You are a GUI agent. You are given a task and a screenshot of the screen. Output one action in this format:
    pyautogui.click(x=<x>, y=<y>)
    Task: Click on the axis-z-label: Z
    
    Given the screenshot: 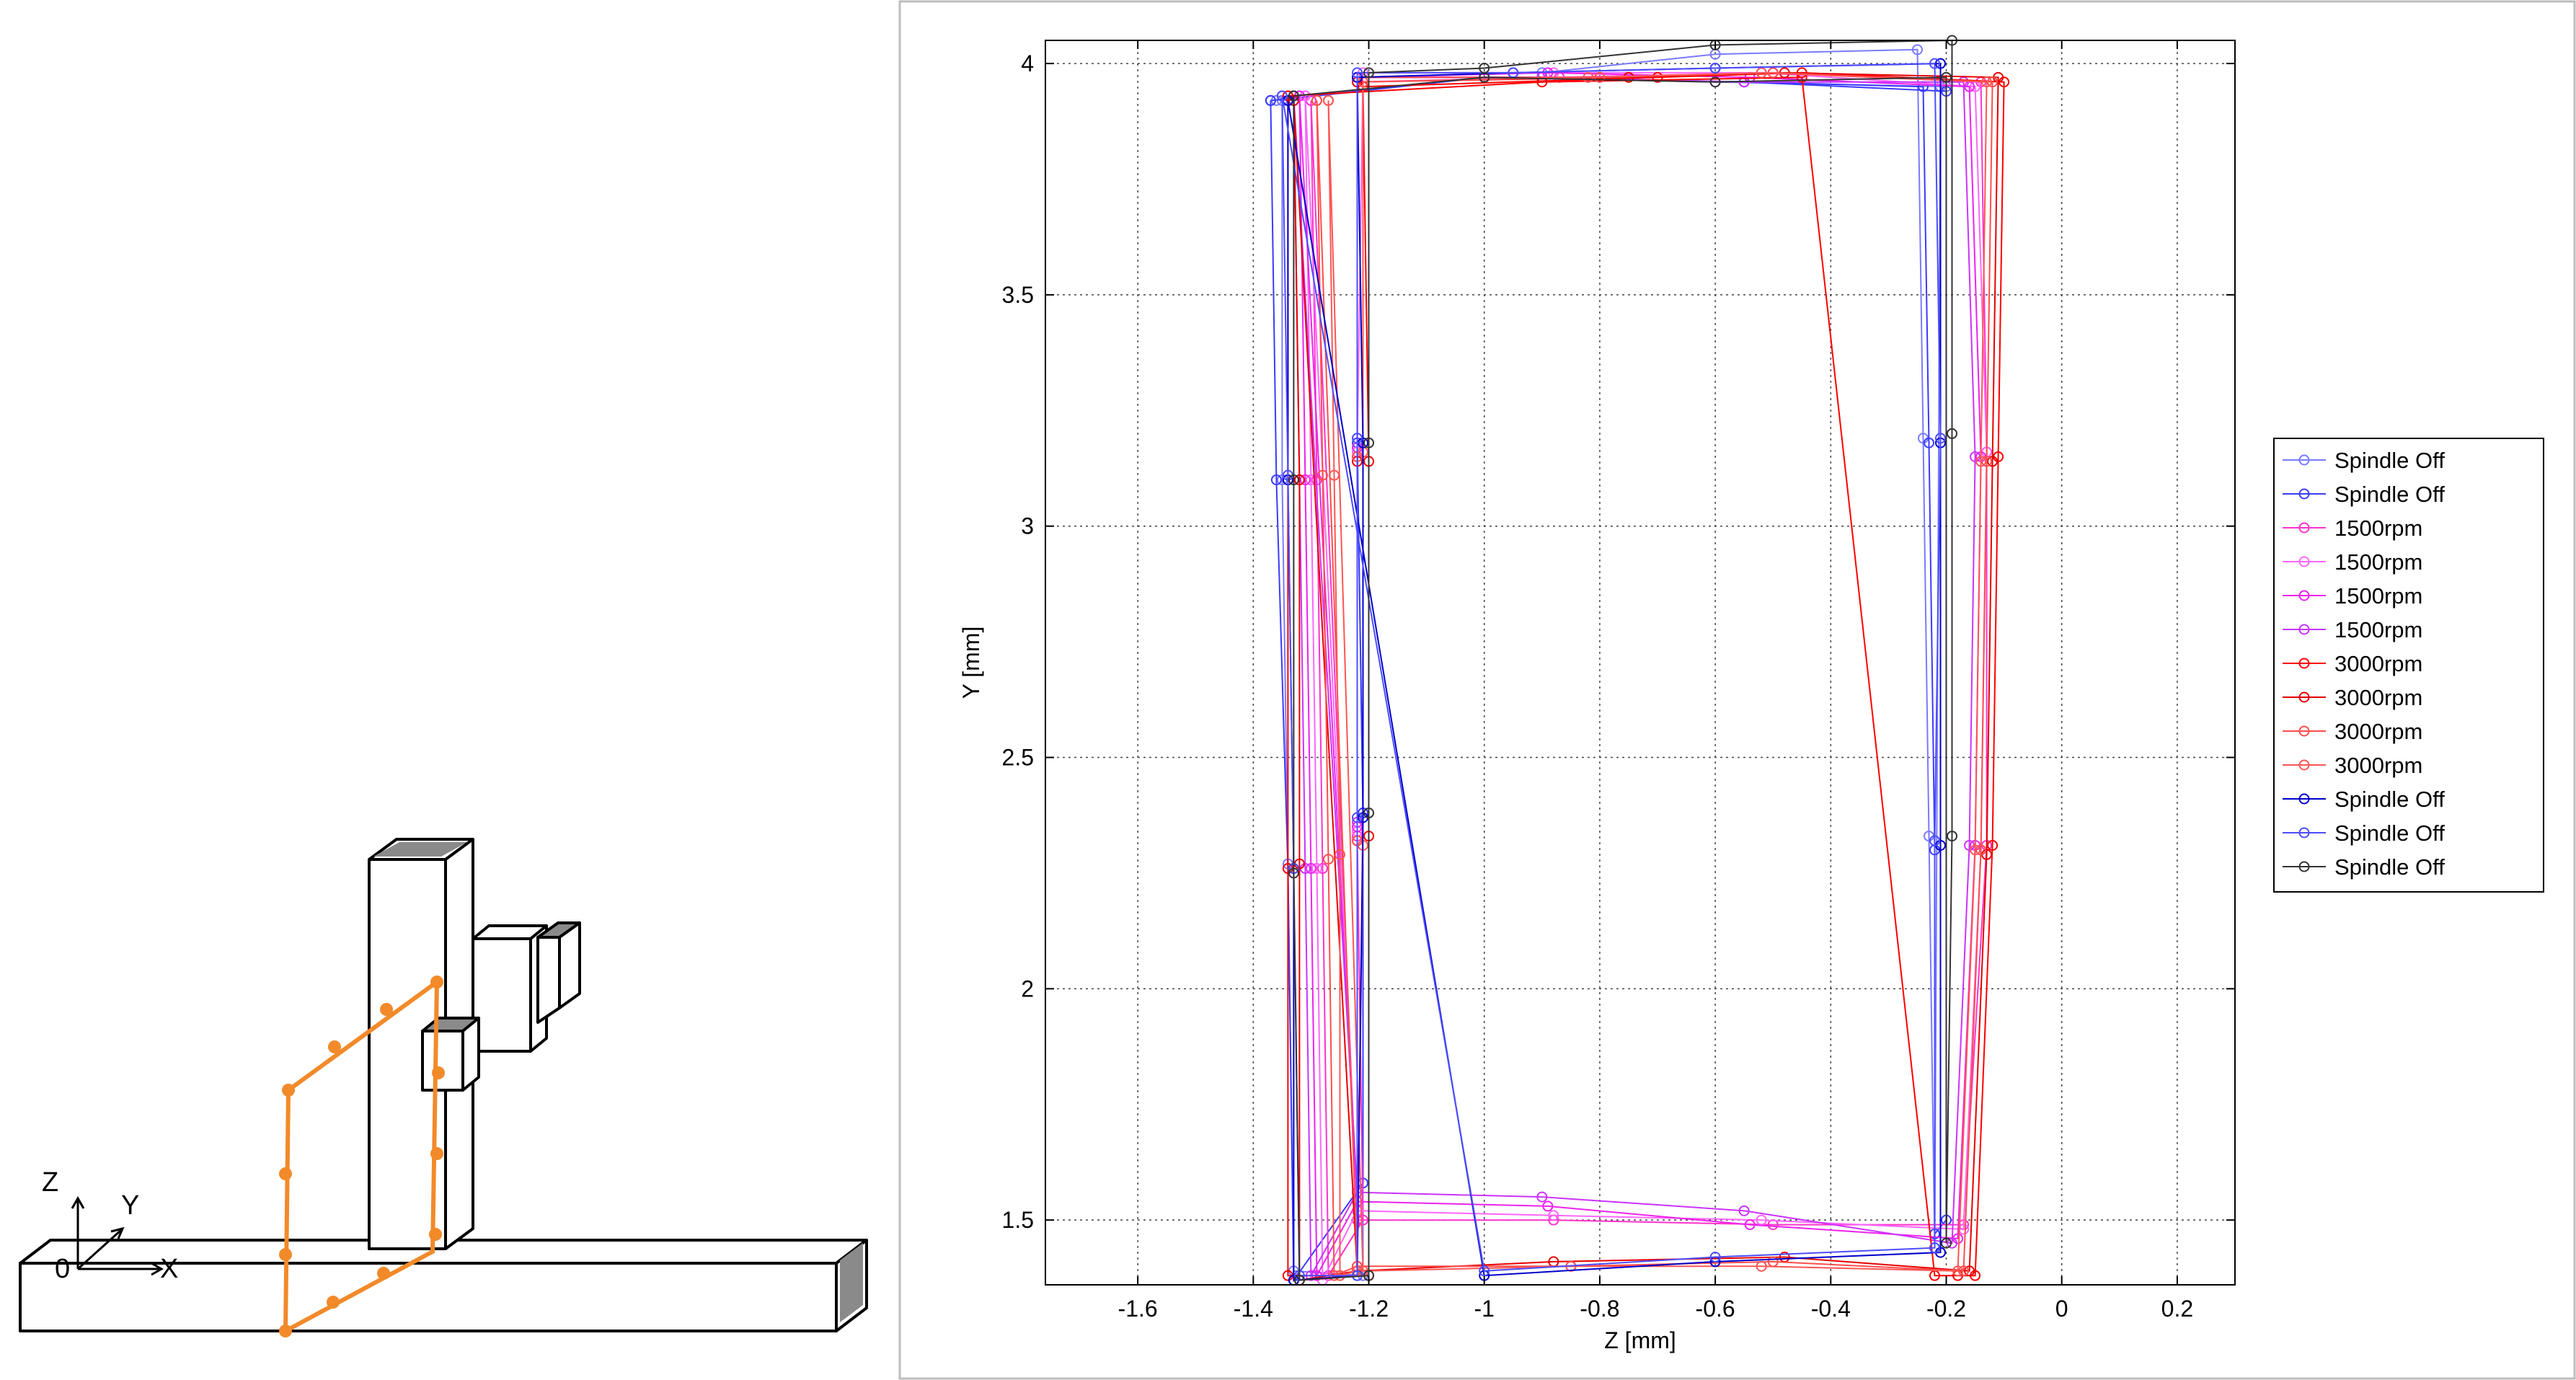 What is the action you would take?
    pyautogui.click(x=50, y=1182)
    